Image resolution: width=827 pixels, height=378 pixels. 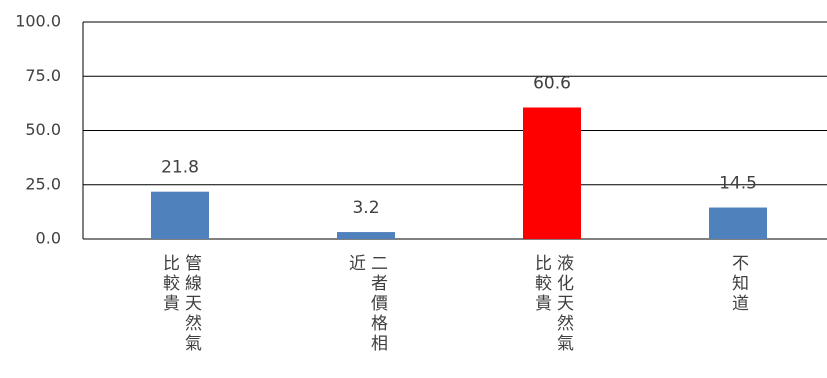 What do you see at coordinates (738, 284) in the screenshot?
I see `x-tick-label: 不知道` at bounding box center [738, 284].